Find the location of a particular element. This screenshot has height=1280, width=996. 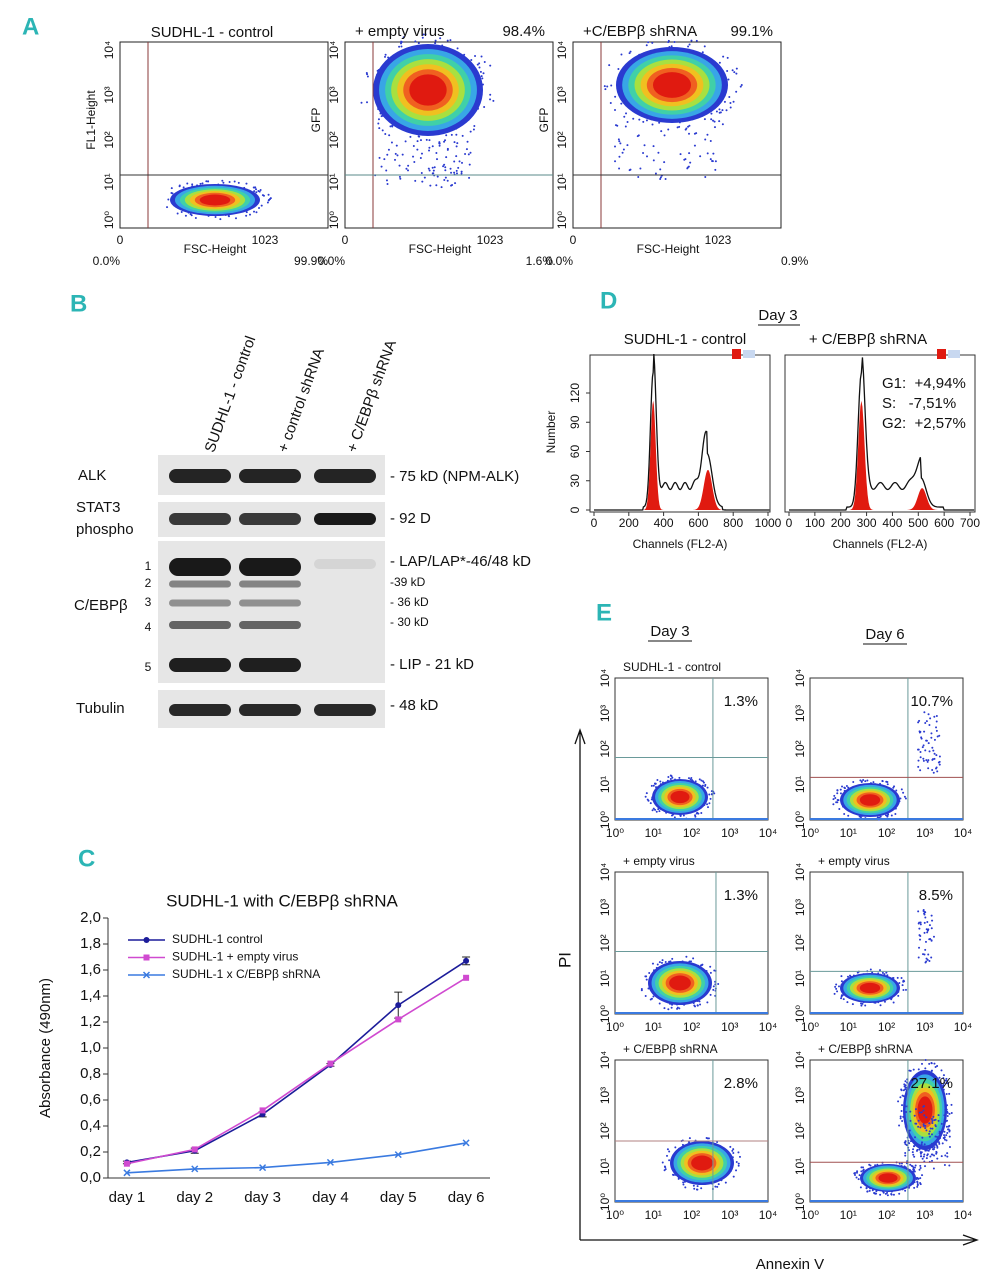

day-heading: Day 3 is located at coordinates (777, 315).